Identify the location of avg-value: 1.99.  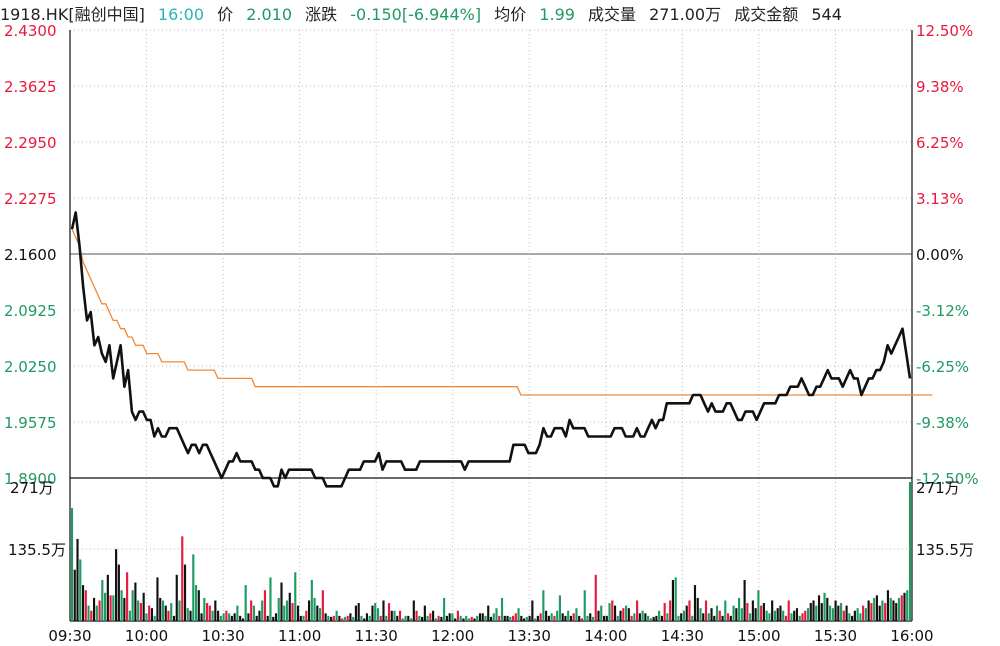
(557, 14).